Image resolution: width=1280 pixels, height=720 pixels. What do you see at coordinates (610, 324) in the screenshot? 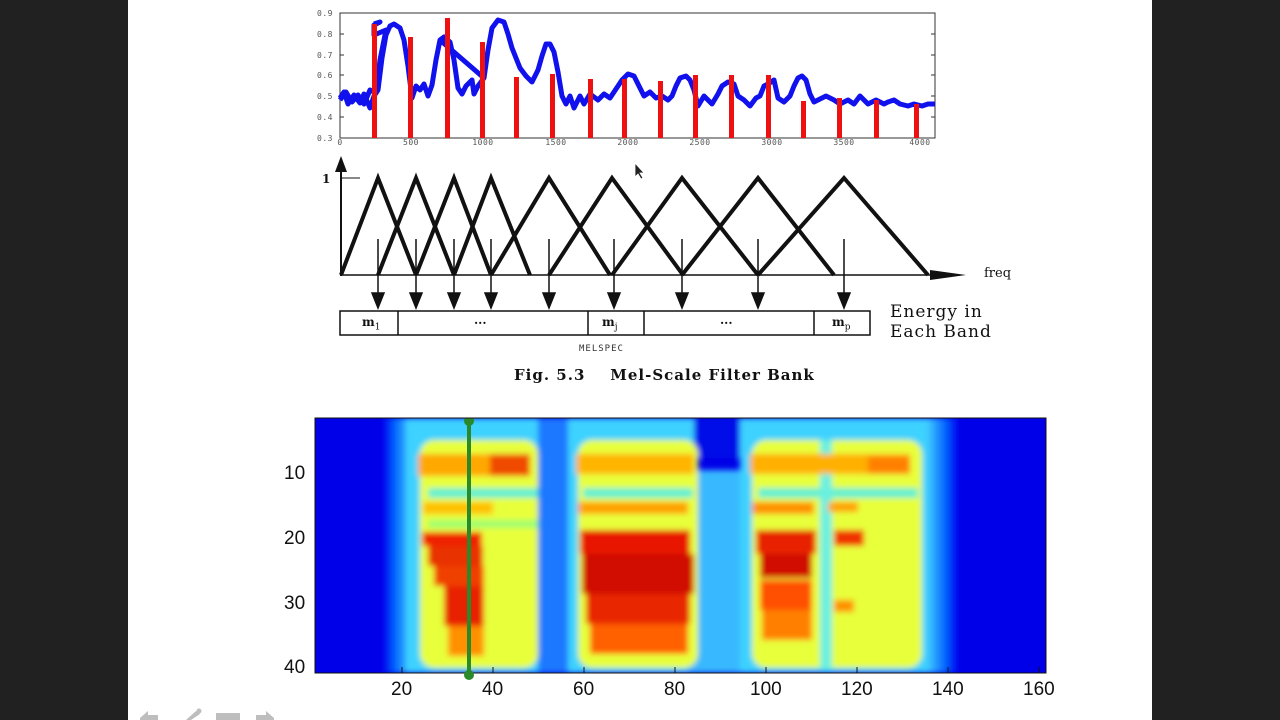
I see `box-mj: mj` at bounding box center [610, 324].